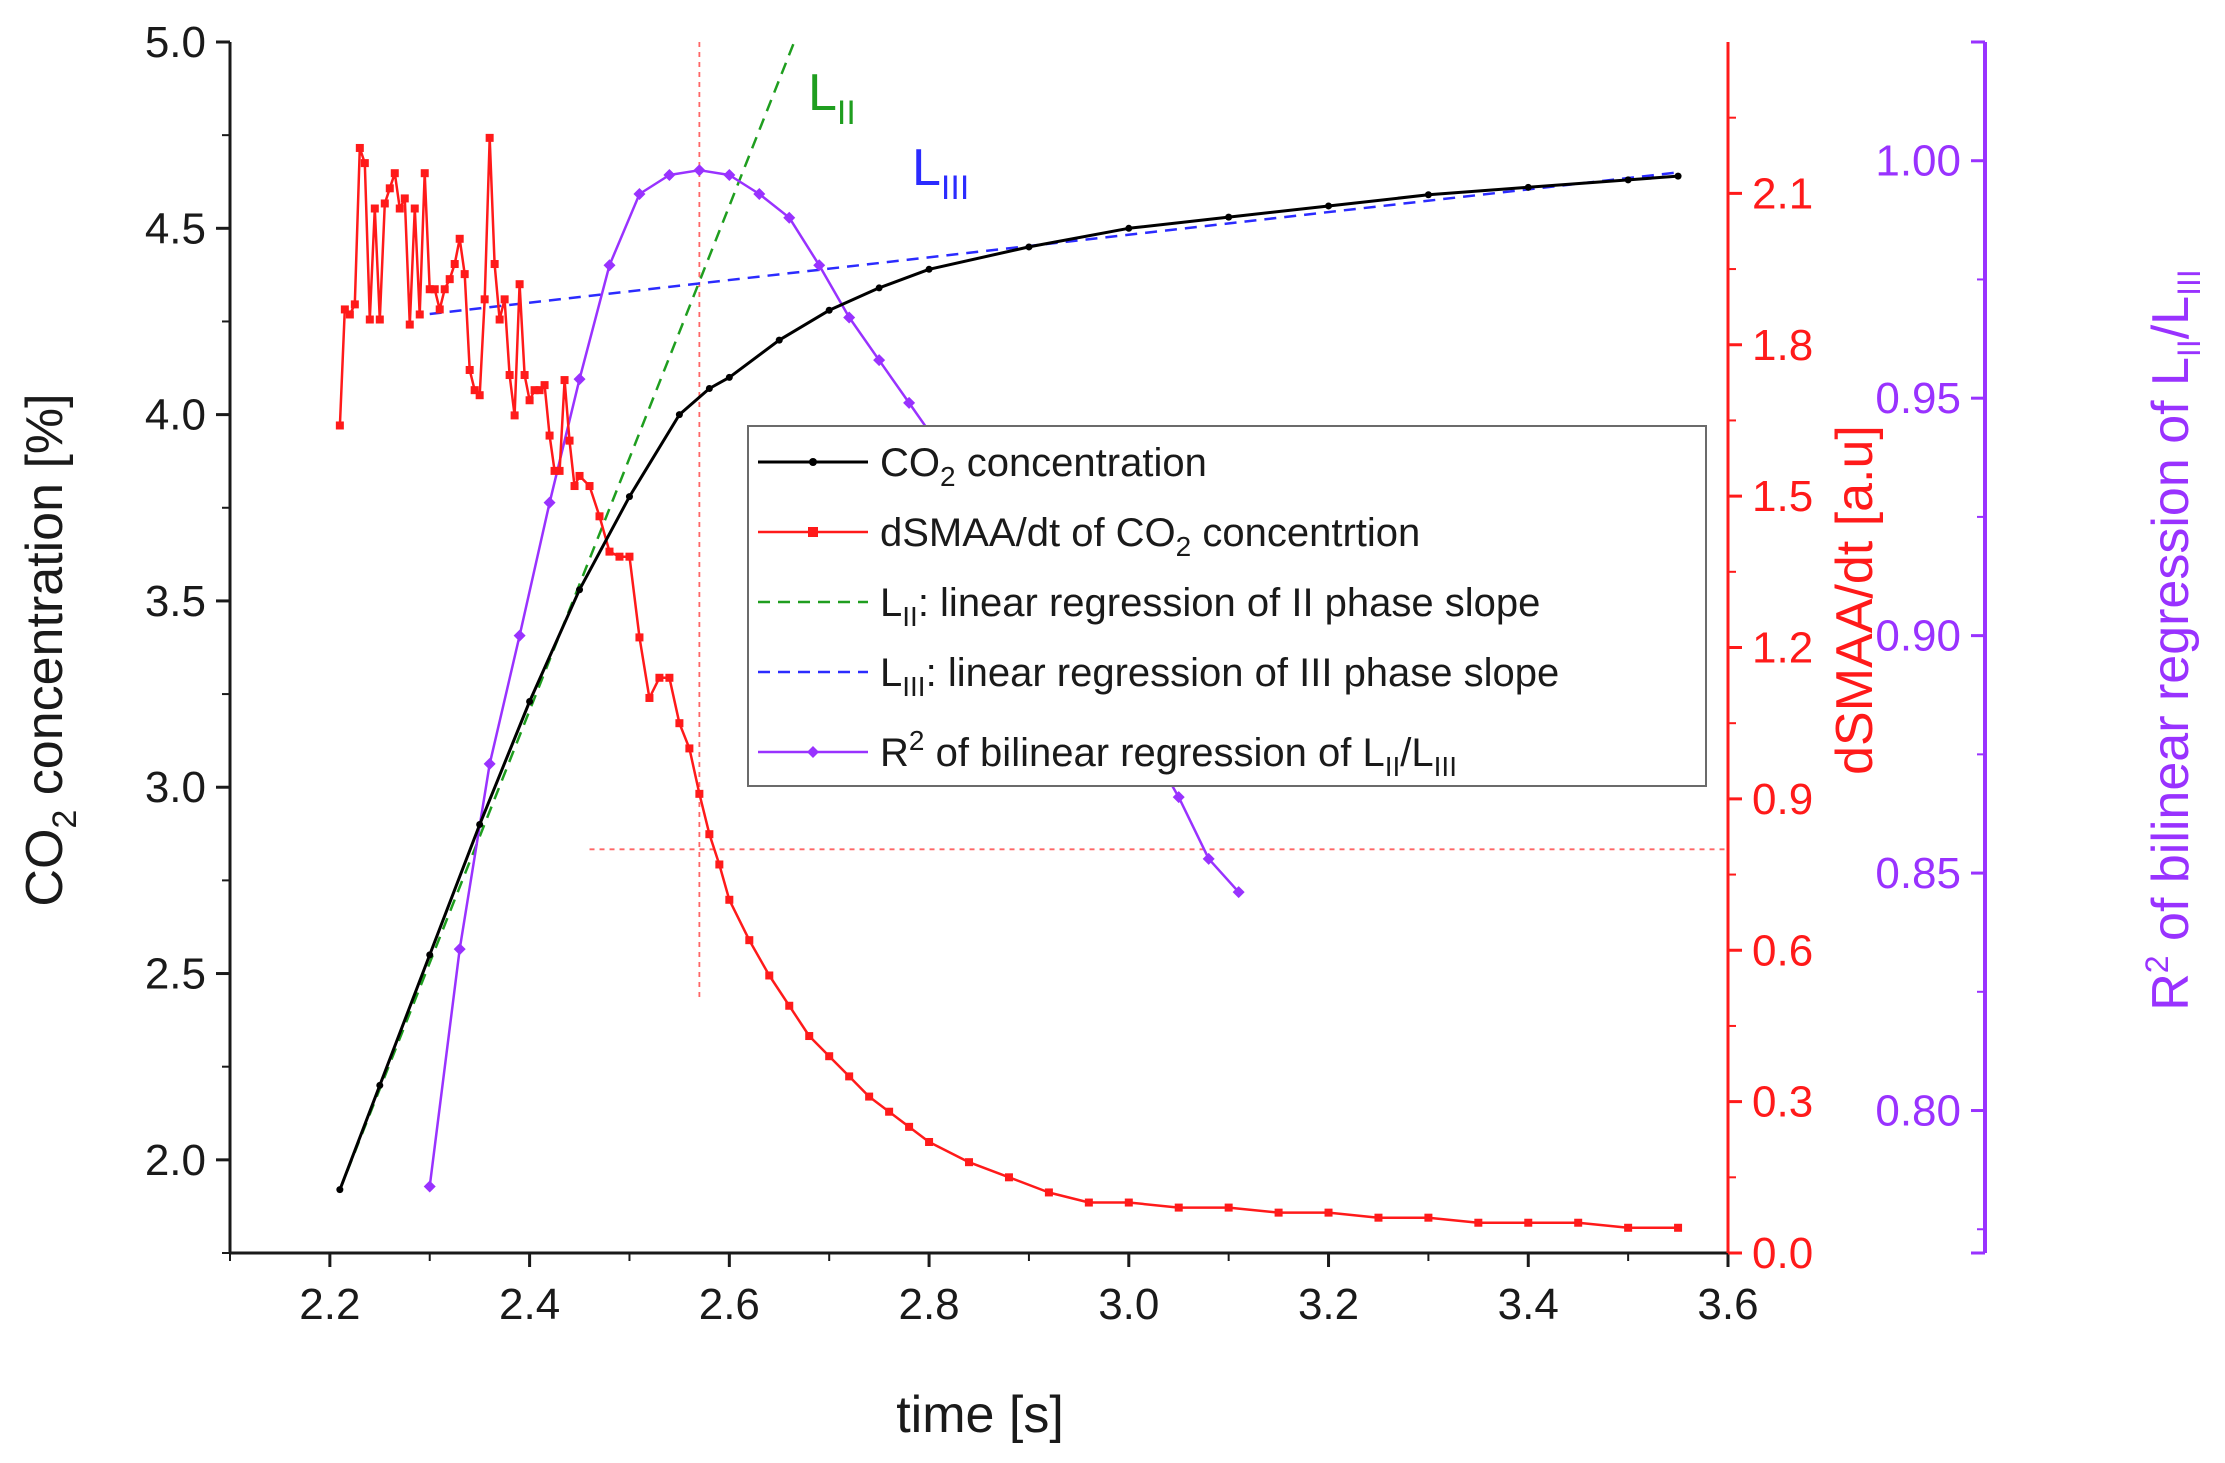  What do you see at coordinates (982, 466) in the screenshot?
I see `legend-entry-co2: CO2 concentration` at bounding box center [982, 466].